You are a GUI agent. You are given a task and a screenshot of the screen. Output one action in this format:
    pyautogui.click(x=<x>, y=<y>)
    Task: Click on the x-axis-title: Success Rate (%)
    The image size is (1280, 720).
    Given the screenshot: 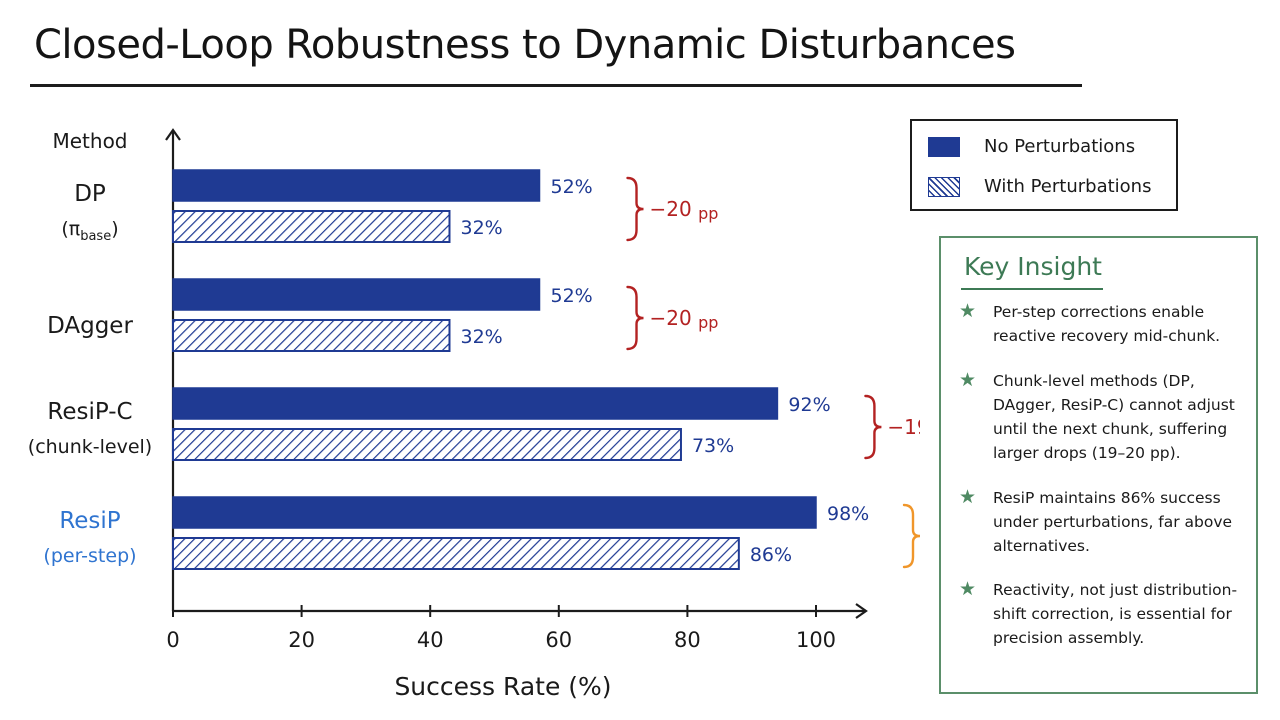 What is the action you would take?
    pyautogui.click(x=502, y=686)
    